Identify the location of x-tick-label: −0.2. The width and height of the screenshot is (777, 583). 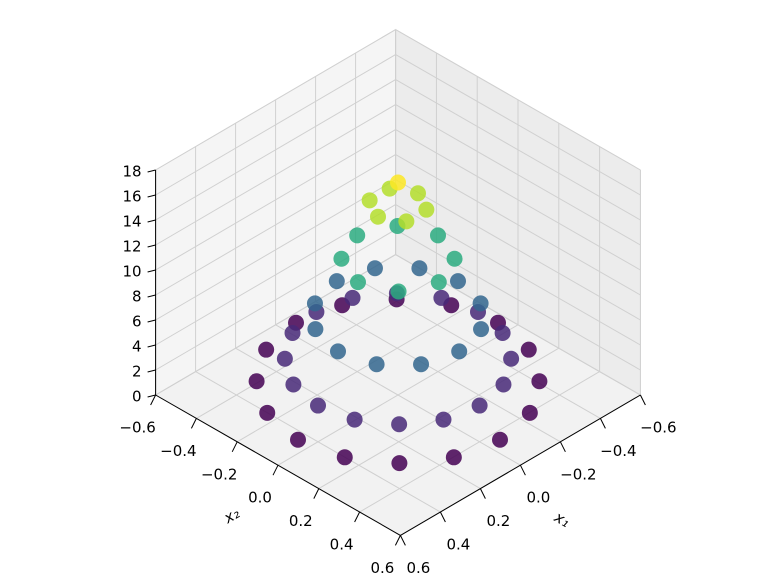
(578, 474).